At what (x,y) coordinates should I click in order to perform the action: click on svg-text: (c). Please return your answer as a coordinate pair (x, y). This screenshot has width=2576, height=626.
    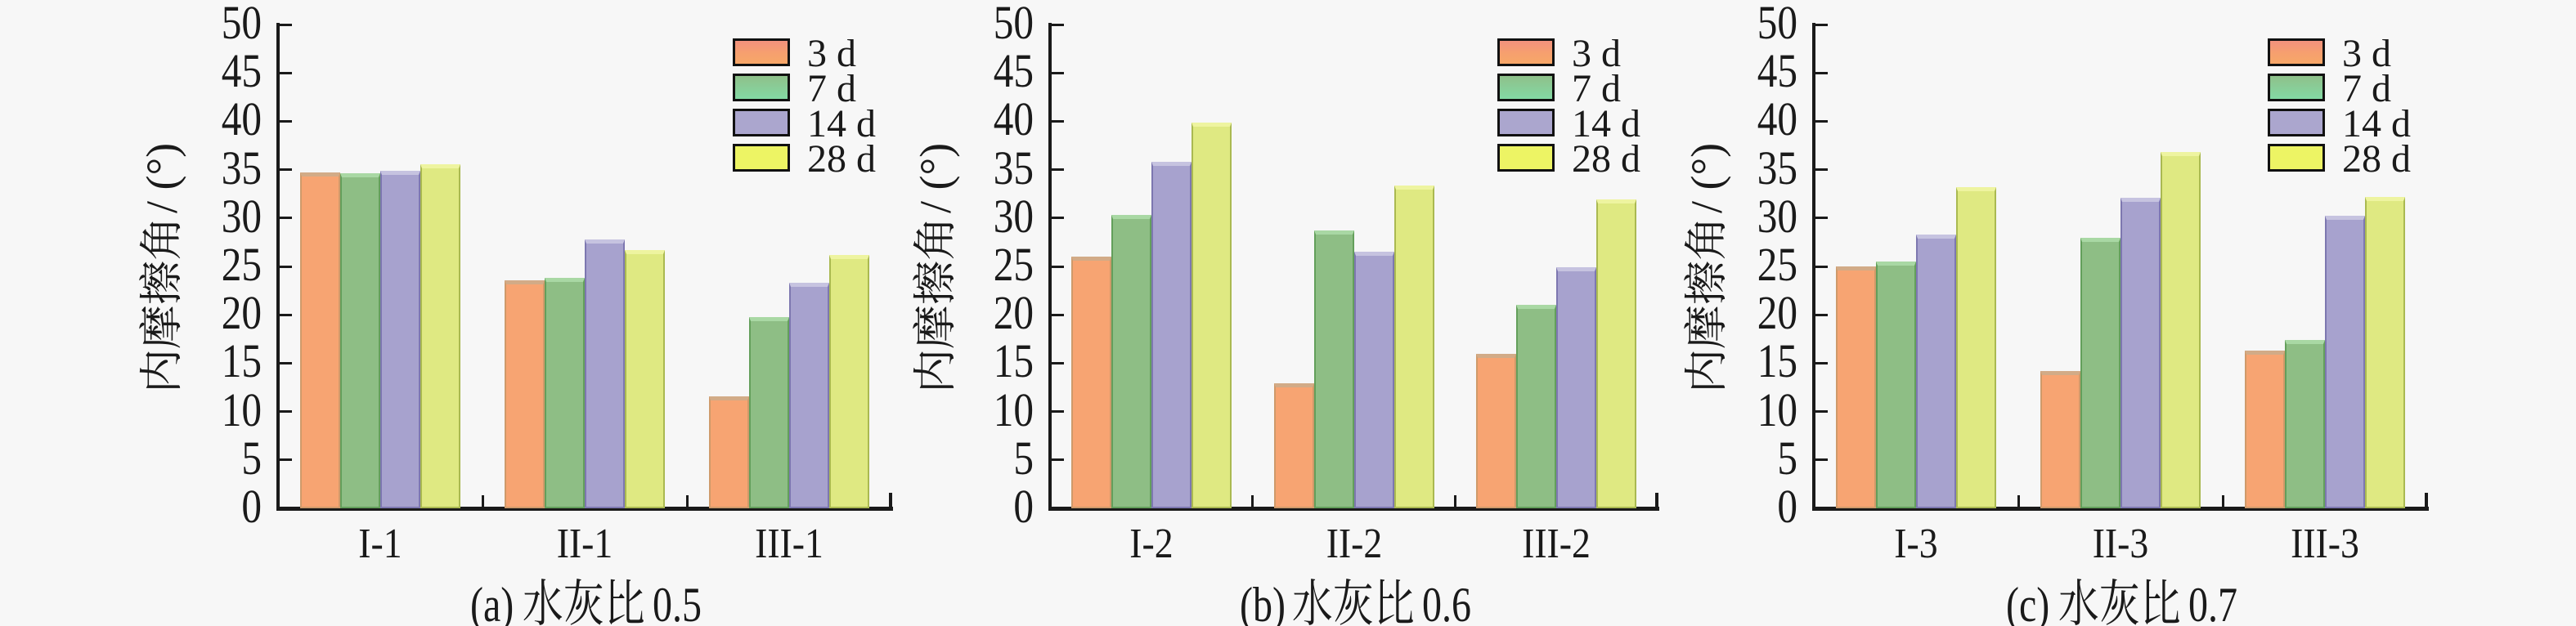
    Looking at the image, I should click on (2028, 602).